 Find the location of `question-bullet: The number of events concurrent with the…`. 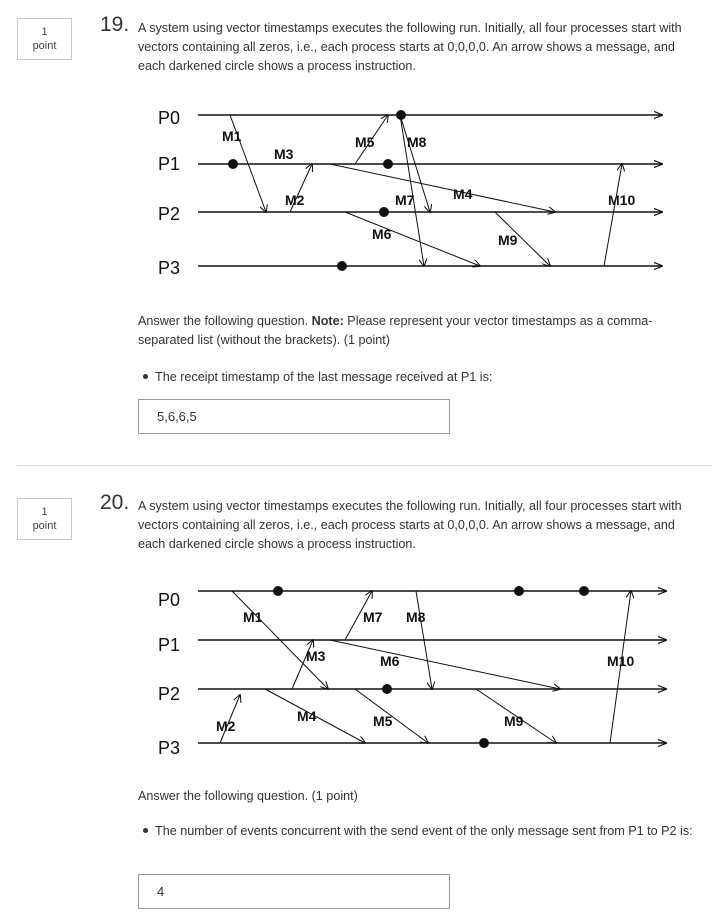

question-bullet: The number of events concurrent with the… is located at coordinates (418, 831).